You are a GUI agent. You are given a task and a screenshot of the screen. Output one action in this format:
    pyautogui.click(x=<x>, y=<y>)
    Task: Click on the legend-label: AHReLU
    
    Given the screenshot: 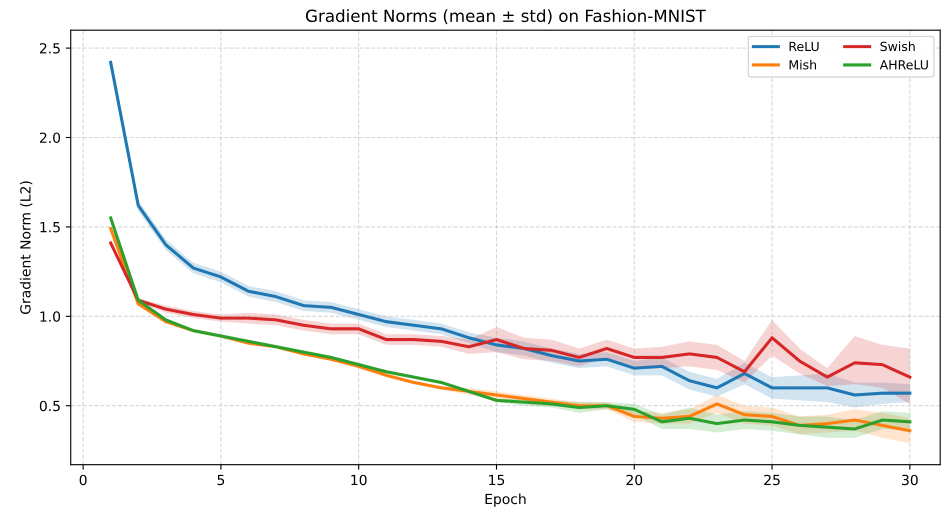 What is the action you would take?
    pyautogui.click(x=904, y=65)
    